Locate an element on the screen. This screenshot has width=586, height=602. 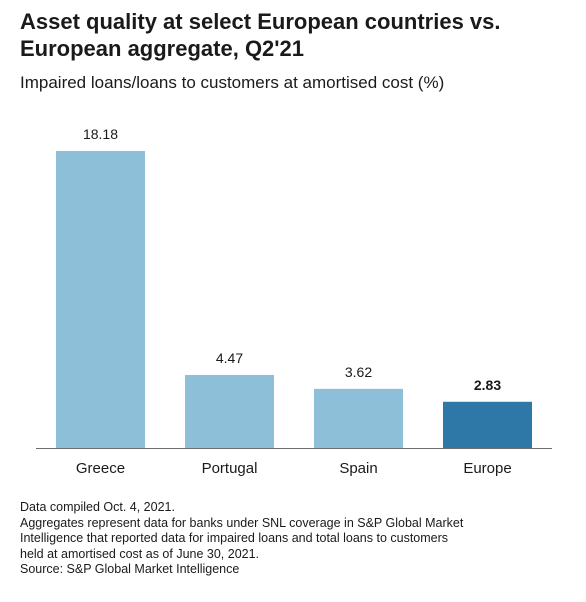
bar-spain is located at coordinates (358, 418).